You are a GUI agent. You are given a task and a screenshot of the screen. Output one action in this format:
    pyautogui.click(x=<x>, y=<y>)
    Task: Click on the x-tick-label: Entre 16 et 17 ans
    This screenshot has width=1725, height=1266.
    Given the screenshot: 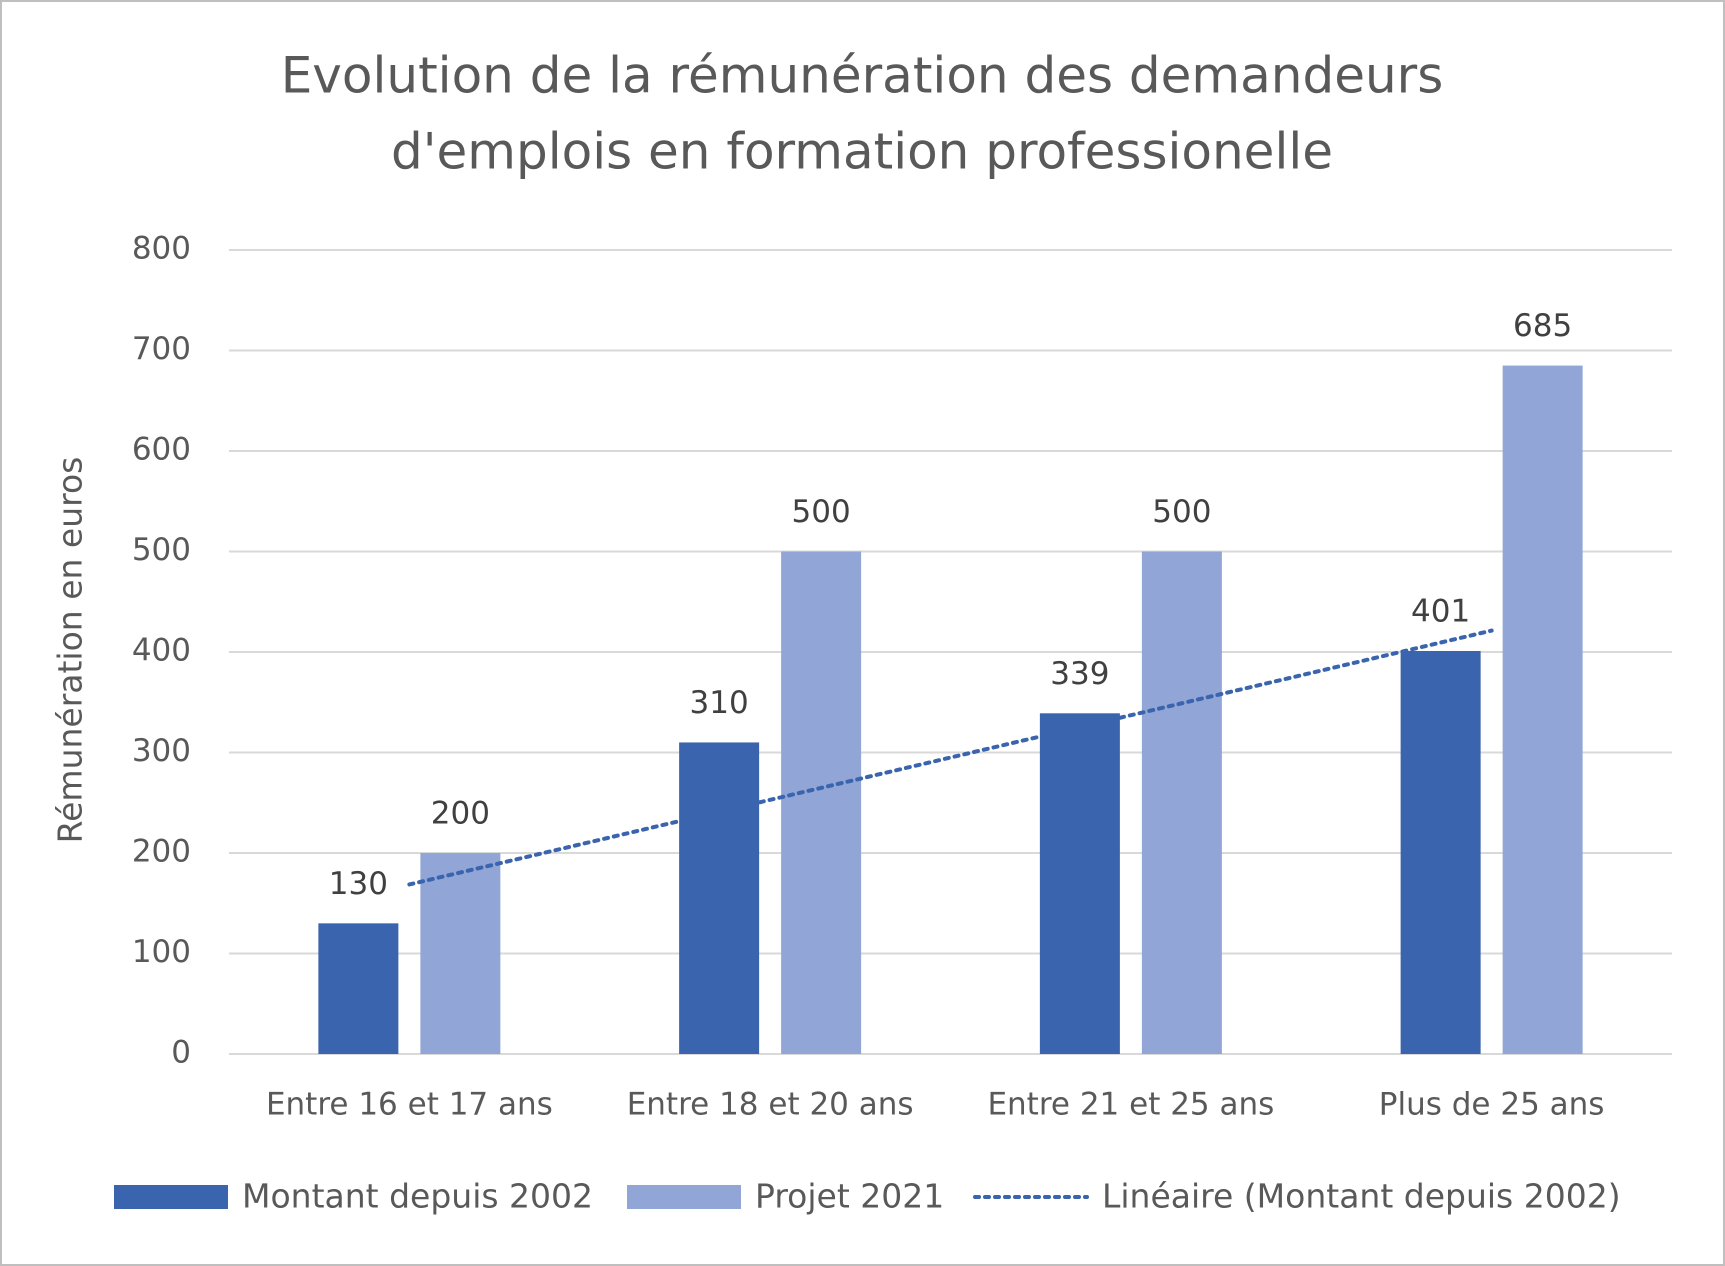 What is the action you would take?
    pyautogui.click(x=409, y=1105)
    